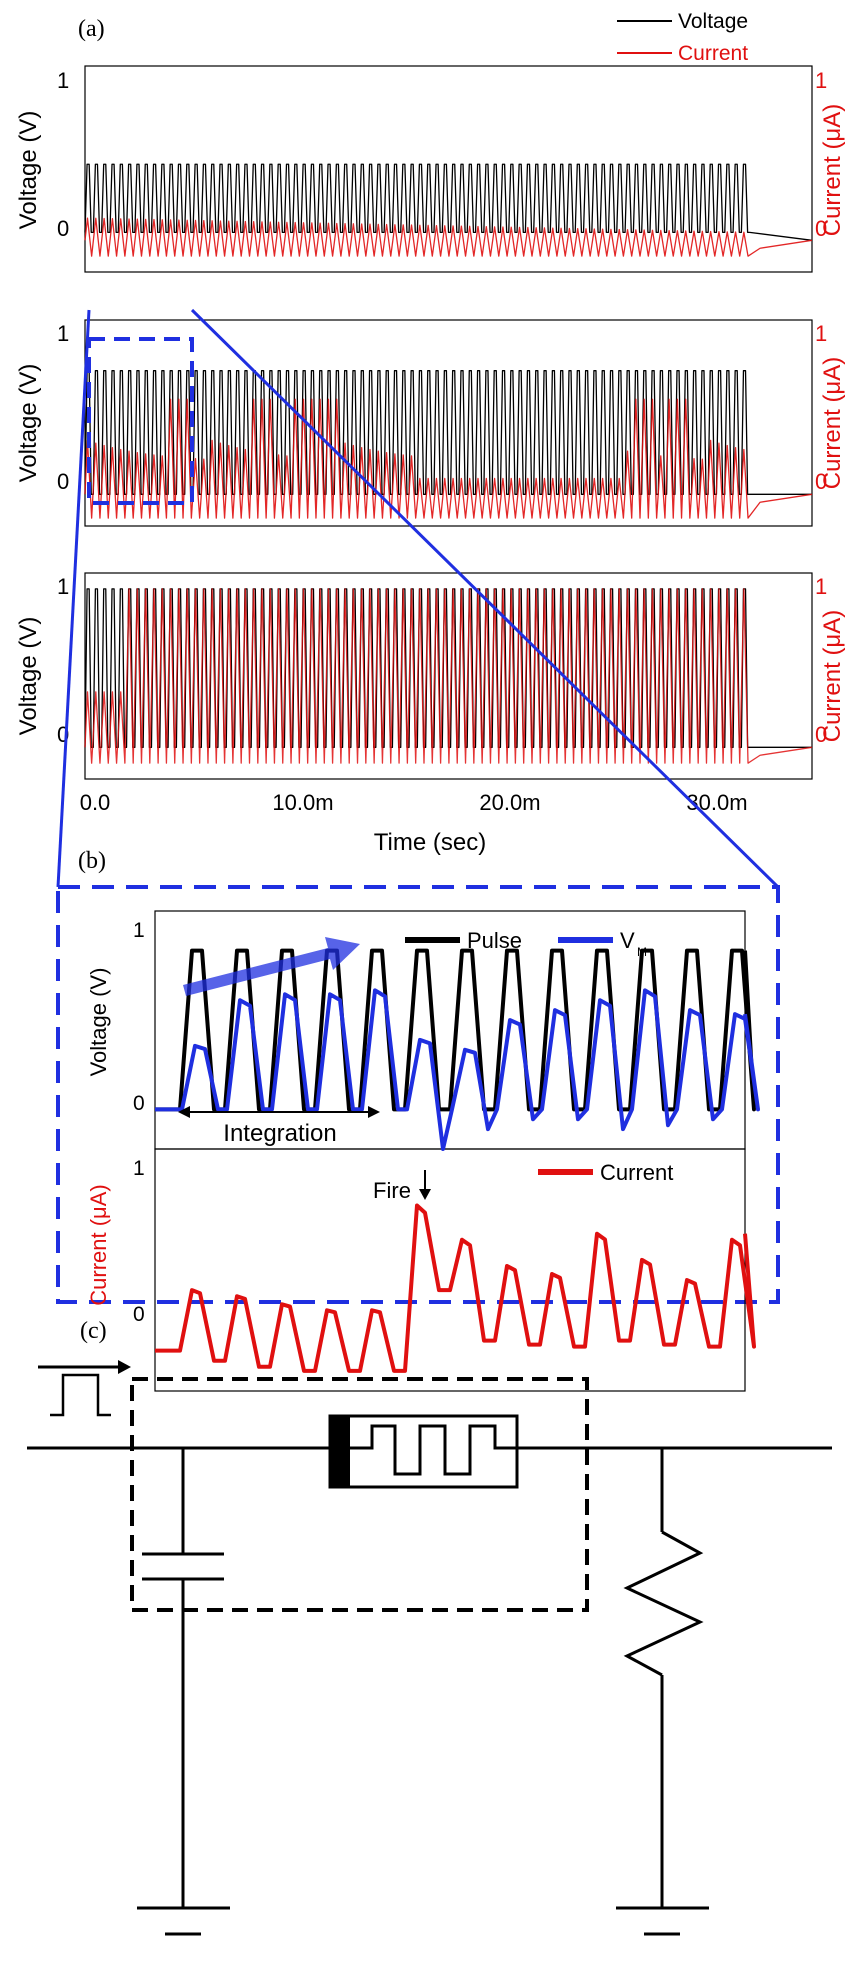 This screenshot has height=1979, width=858. I want to click on legend-voltage-label: Voltage, so click(713, 21).